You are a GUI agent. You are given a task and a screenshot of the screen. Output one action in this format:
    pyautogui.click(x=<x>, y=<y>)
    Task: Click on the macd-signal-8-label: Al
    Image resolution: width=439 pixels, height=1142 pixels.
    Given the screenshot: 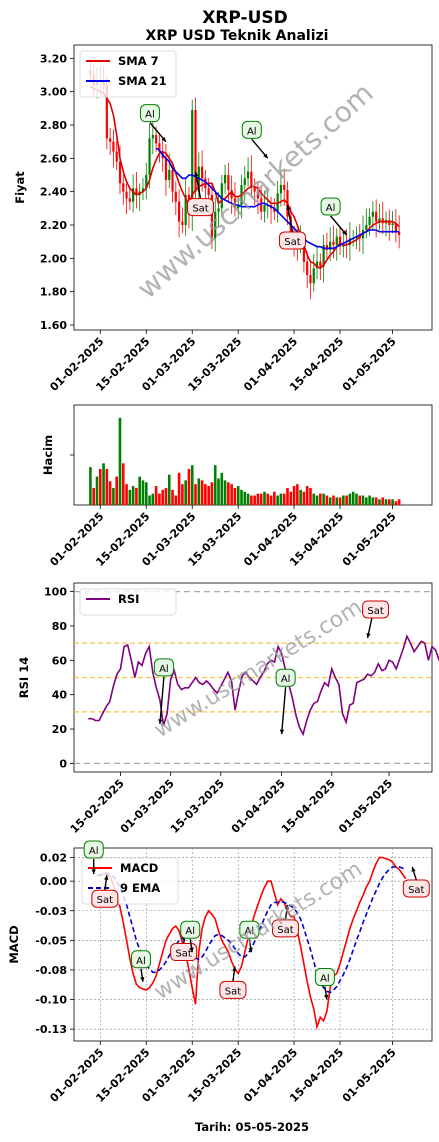 What is the action you would take?
    pyautogui.click(x=325, y=979)
    